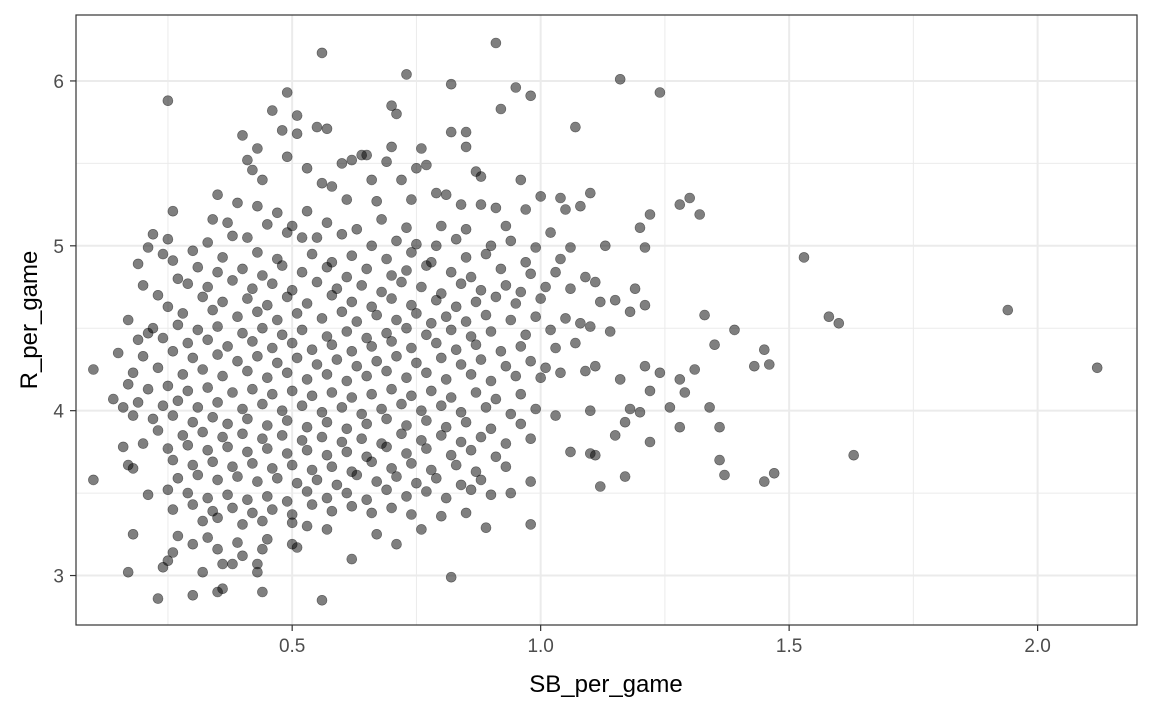 This screenshot has height=711, width=1152. Describe the element at coordinates (1037, 646) in the screenshot. I see `x-tick-label: 2.0` at that location.